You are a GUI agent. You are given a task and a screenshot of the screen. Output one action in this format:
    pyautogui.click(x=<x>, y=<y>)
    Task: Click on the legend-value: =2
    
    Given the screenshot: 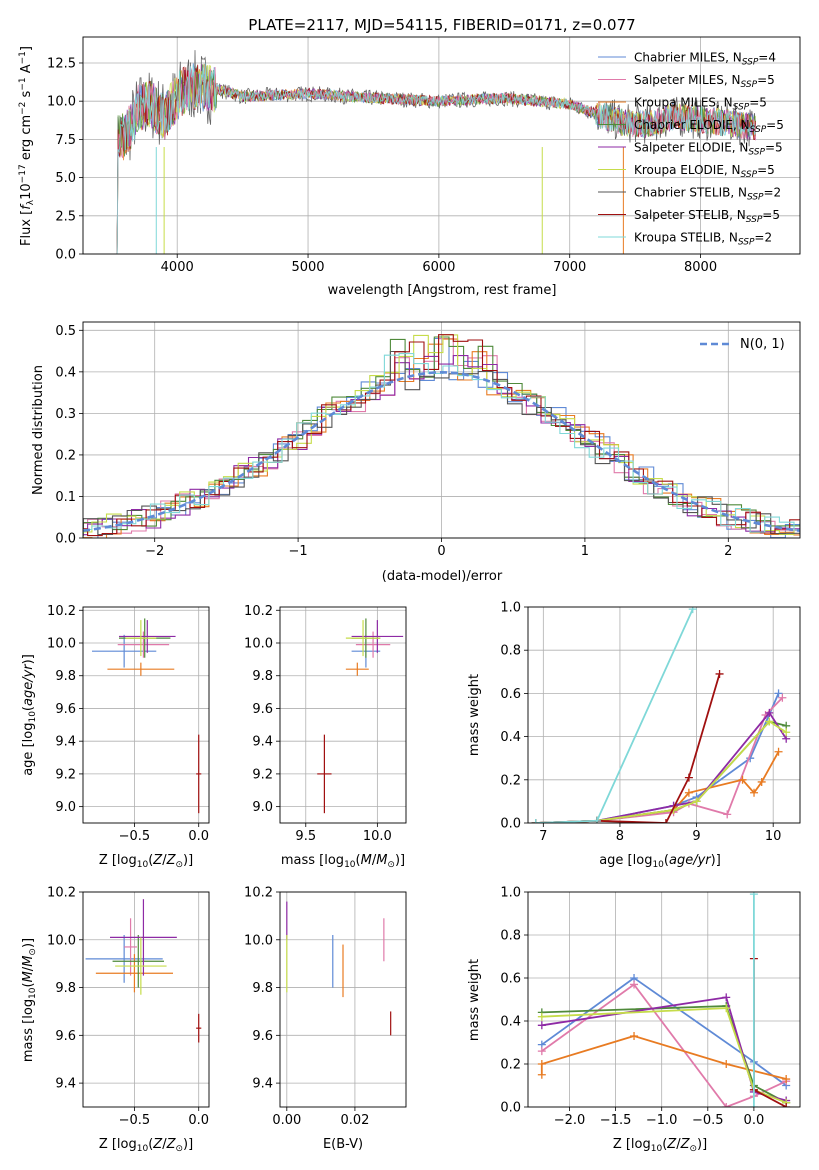 What is the action you would take?
    pyautogui.click(x=763, y=238)
    